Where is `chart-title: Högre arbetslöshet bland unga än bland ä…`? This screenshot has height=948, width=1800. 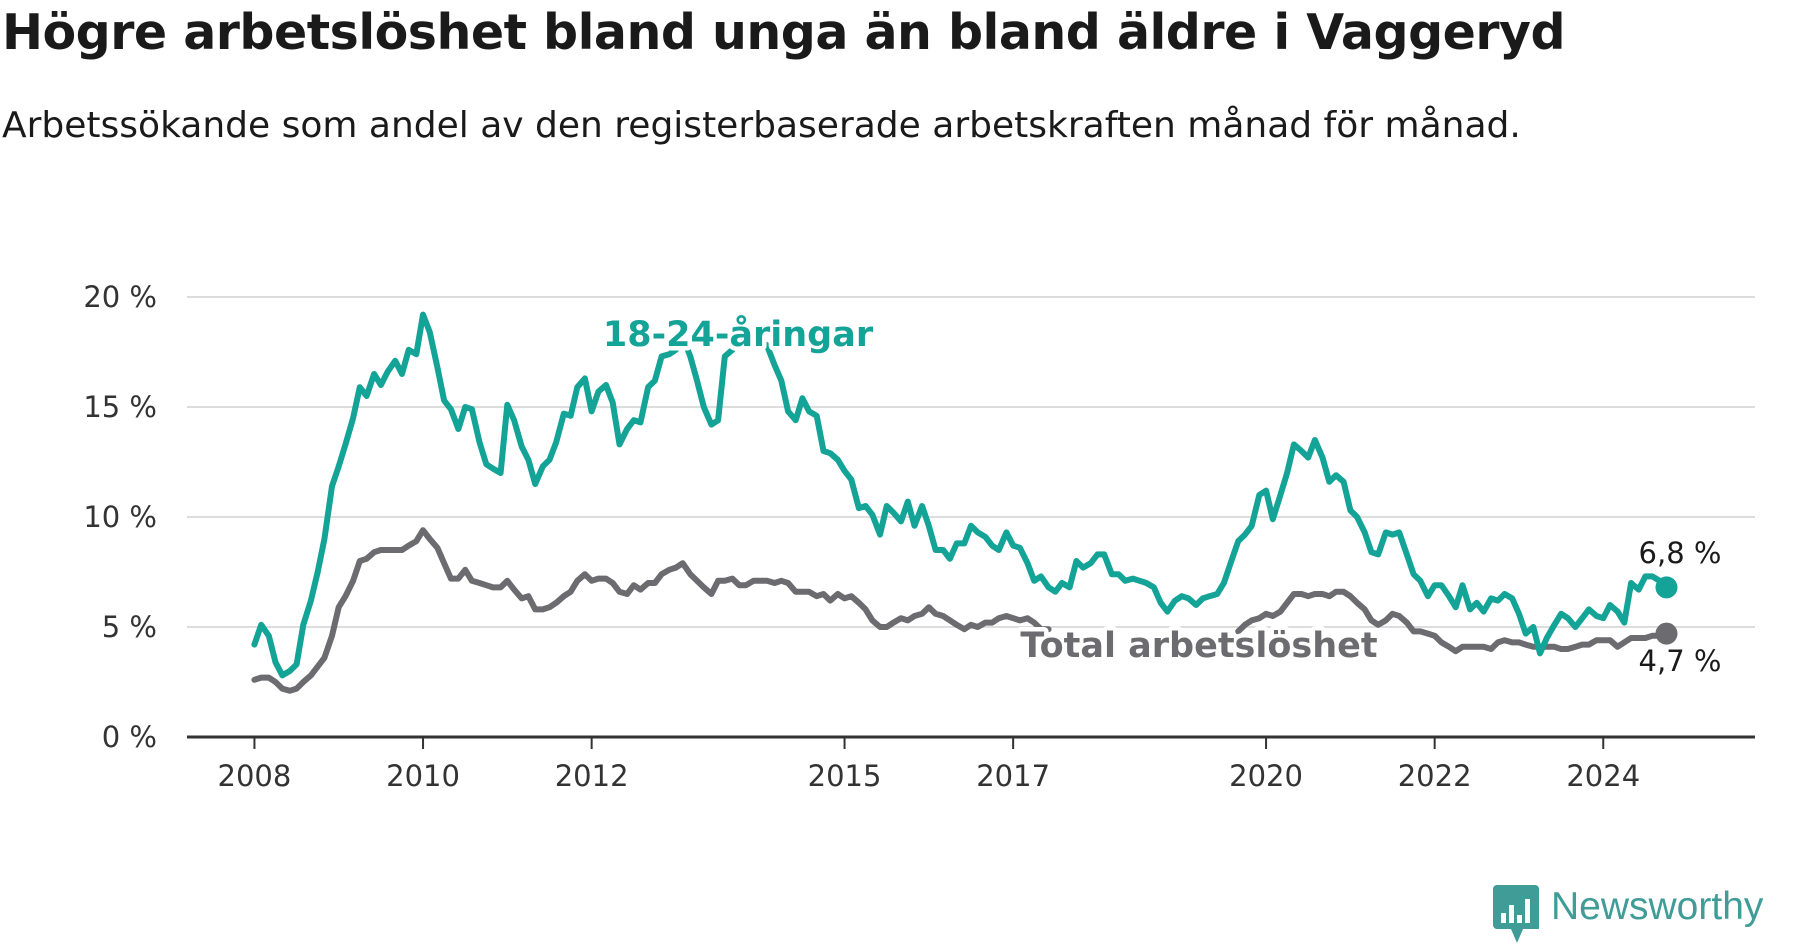 chart-title: Högre arbetslöshet bland unga än bland ä… is located at coordinates (784, 32).